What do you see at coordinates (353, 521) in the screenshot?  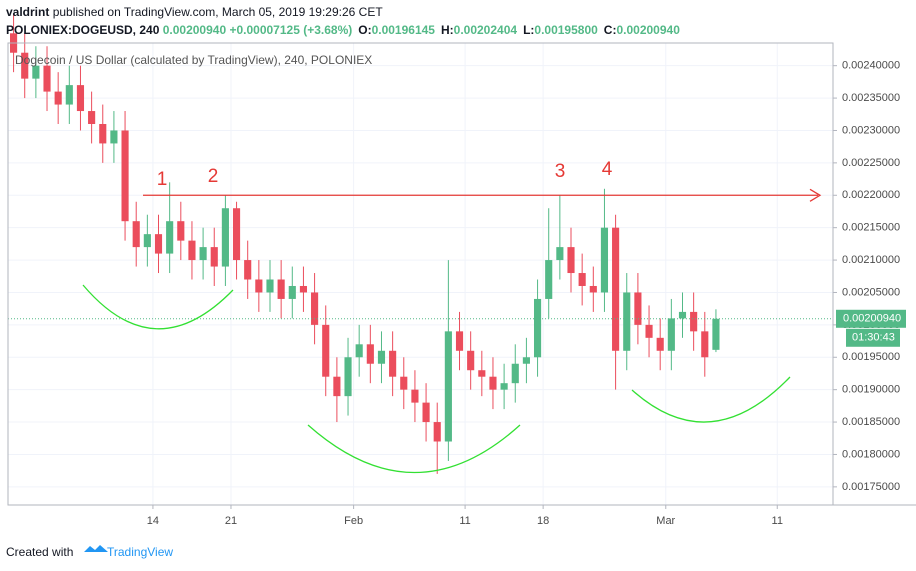 I see `x-tick-label: Feb` at bounding box center [353, 521].